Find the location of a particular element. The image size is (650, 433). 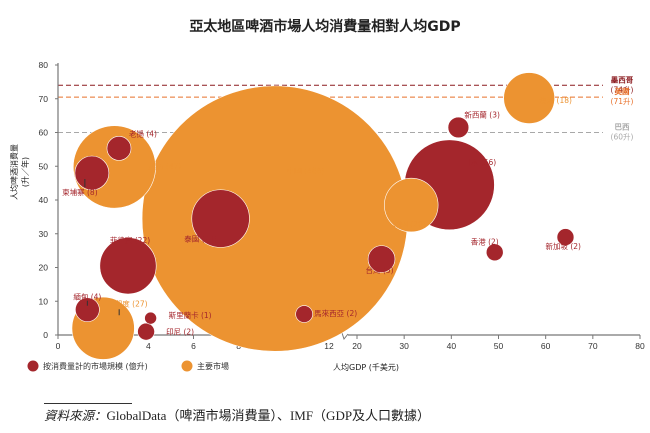

bubble-老撾 is located at coordinates (119, 148).